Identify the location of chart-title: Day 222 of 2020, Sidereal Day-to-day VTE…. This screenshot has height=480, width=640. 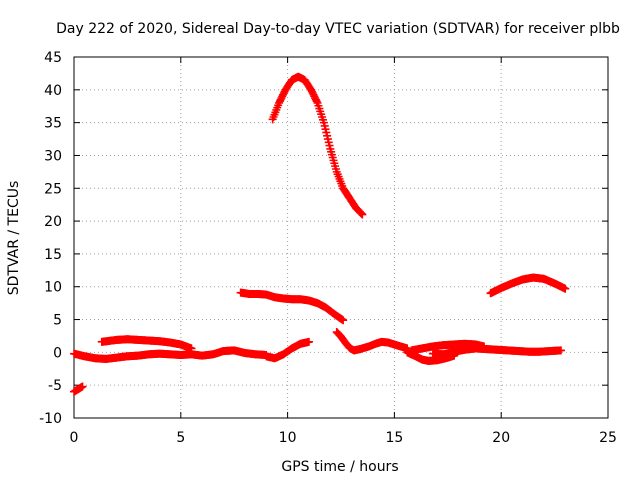
(338, 29).